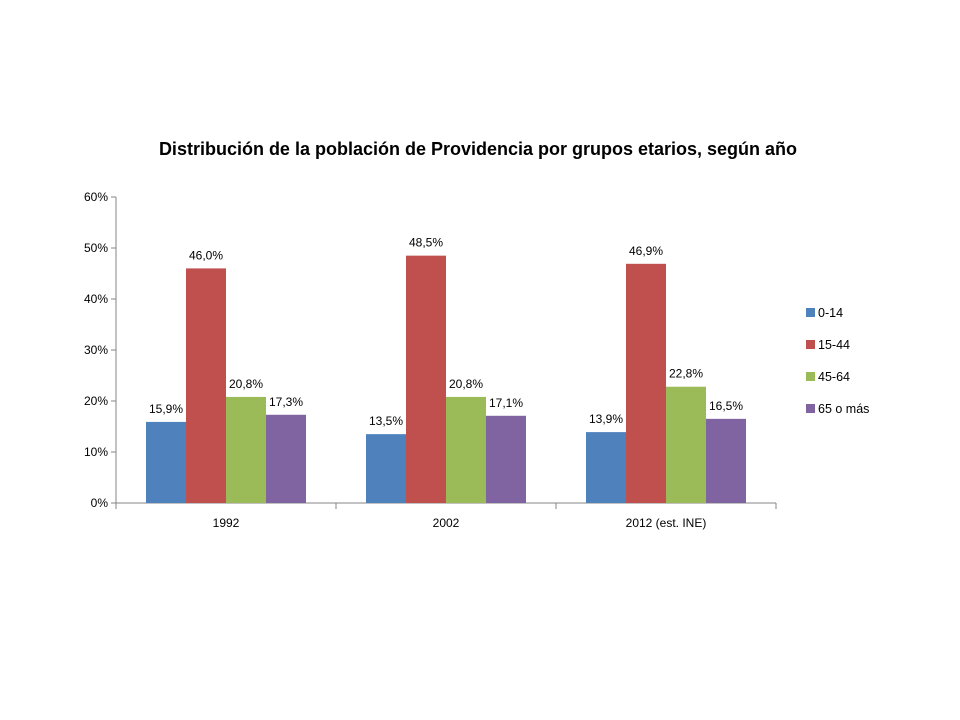  I want to click on data-label: 48,5%, so click(426, 243).